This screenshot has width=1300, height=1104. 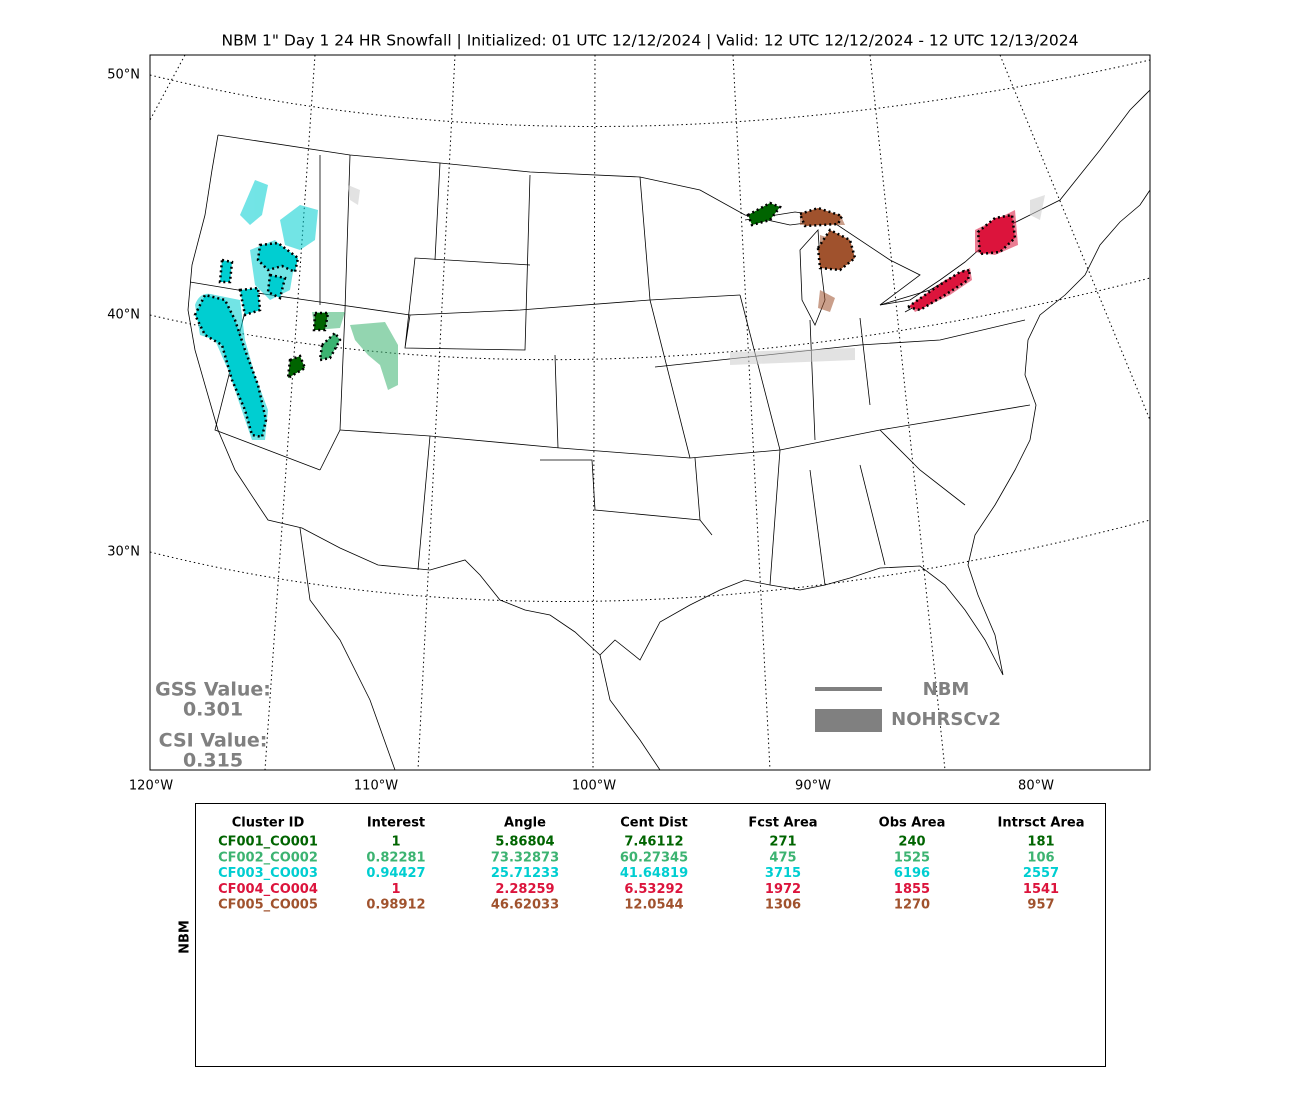 What do you see at coordinates (782, 823) in the screenshot?
I see `column-header: Fcst Area` at bounding box center [782, 823].